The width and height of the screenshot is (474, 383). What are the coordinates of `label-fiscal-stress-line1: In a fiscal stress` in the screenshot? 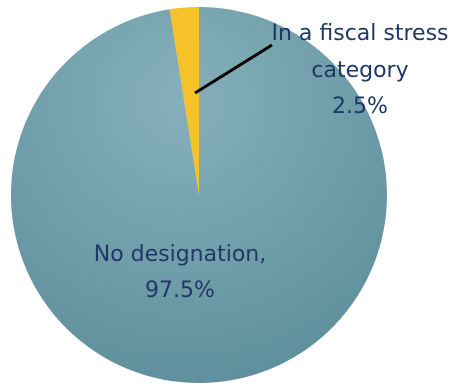 It's located at (359, 33).